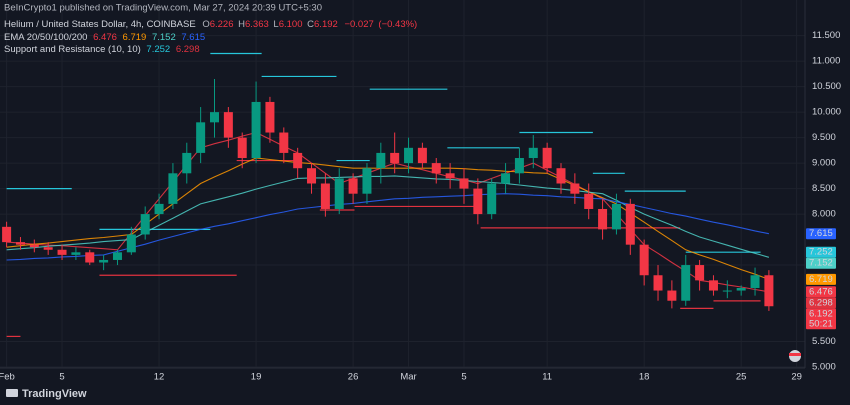 The image size is (850, 405). Describe the element at coordinates (824, 137) in the screenshot. I see `y-tick-label: 9.500` at that location.